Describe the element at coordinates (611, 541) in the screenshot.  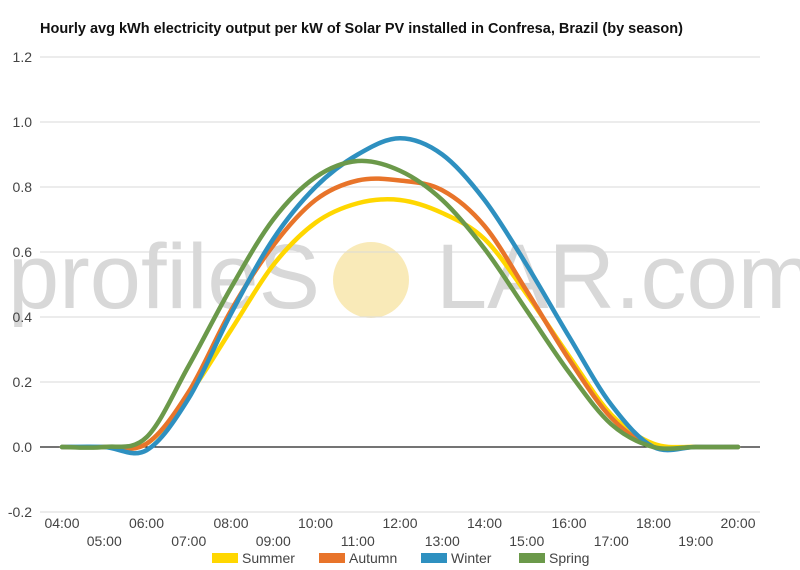
I see `x-tick-label: 17:00` at that location.